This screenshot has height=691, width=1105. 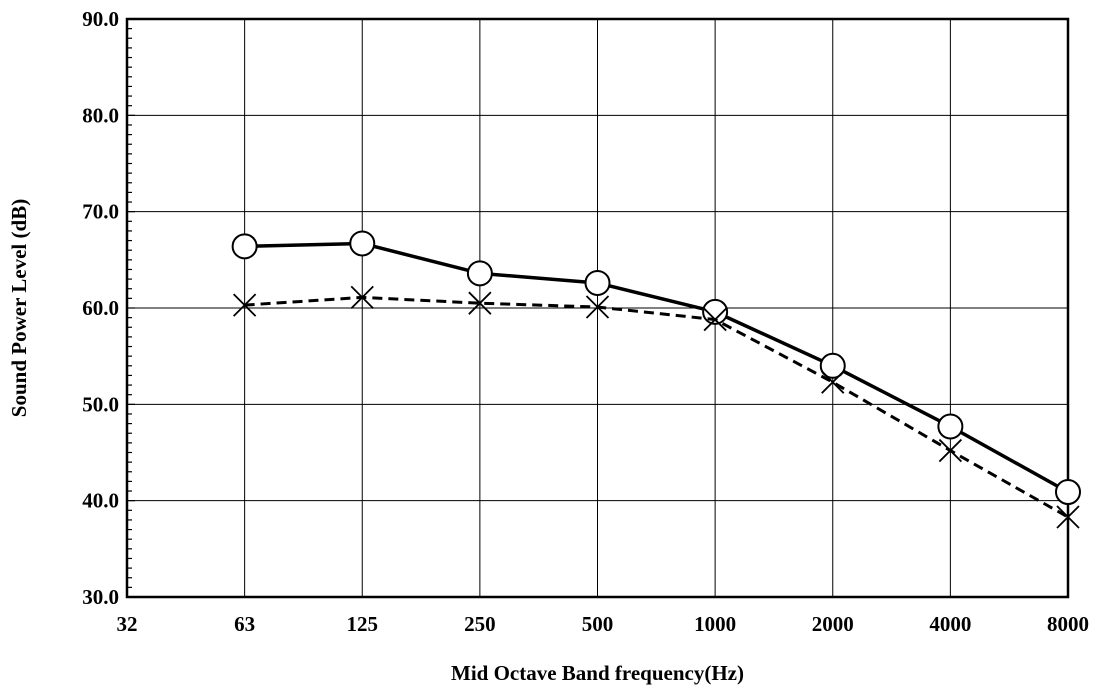 I want to click on y-axis-minor-ticks, so click(x=131, y=308).